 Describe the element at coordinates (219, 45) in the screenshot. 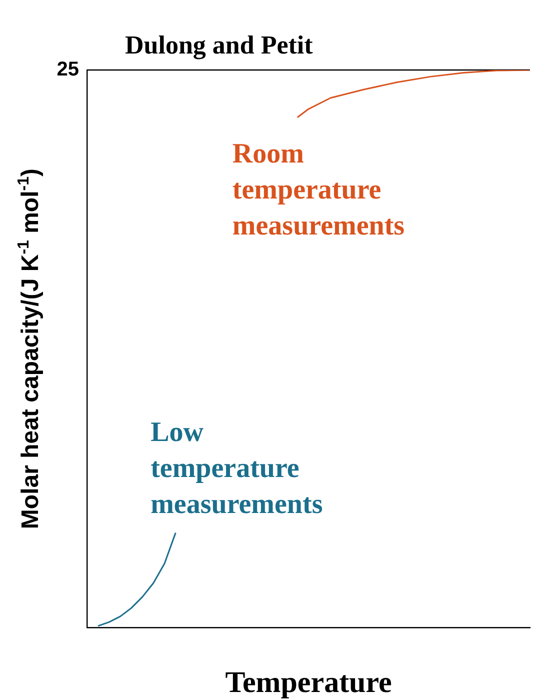

I see `ref-line-label: Dulong and Petit` at that location.